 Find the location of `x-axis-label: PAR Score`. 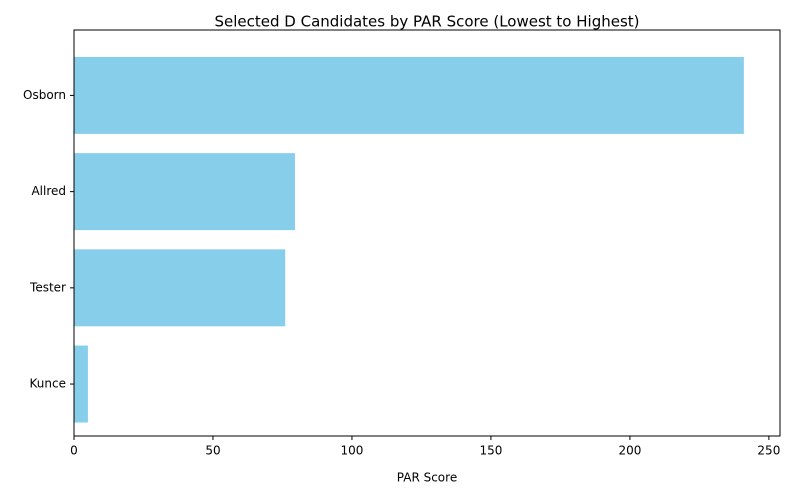

x-axis-label: PAR Score is located at coordinates (427, 478).